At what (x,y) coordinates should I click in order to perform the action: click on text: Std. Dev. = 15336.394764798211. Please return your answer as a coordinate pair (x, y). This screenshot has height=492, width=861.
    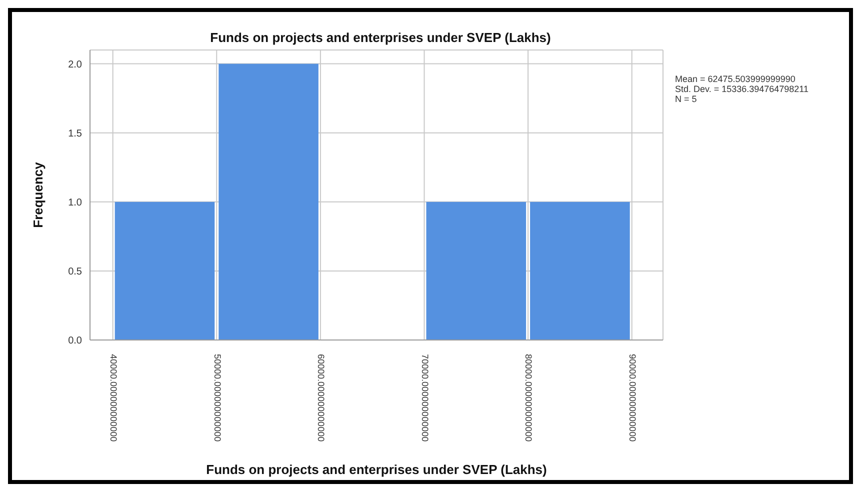
    Looking at the image, I should click on (742, 89).